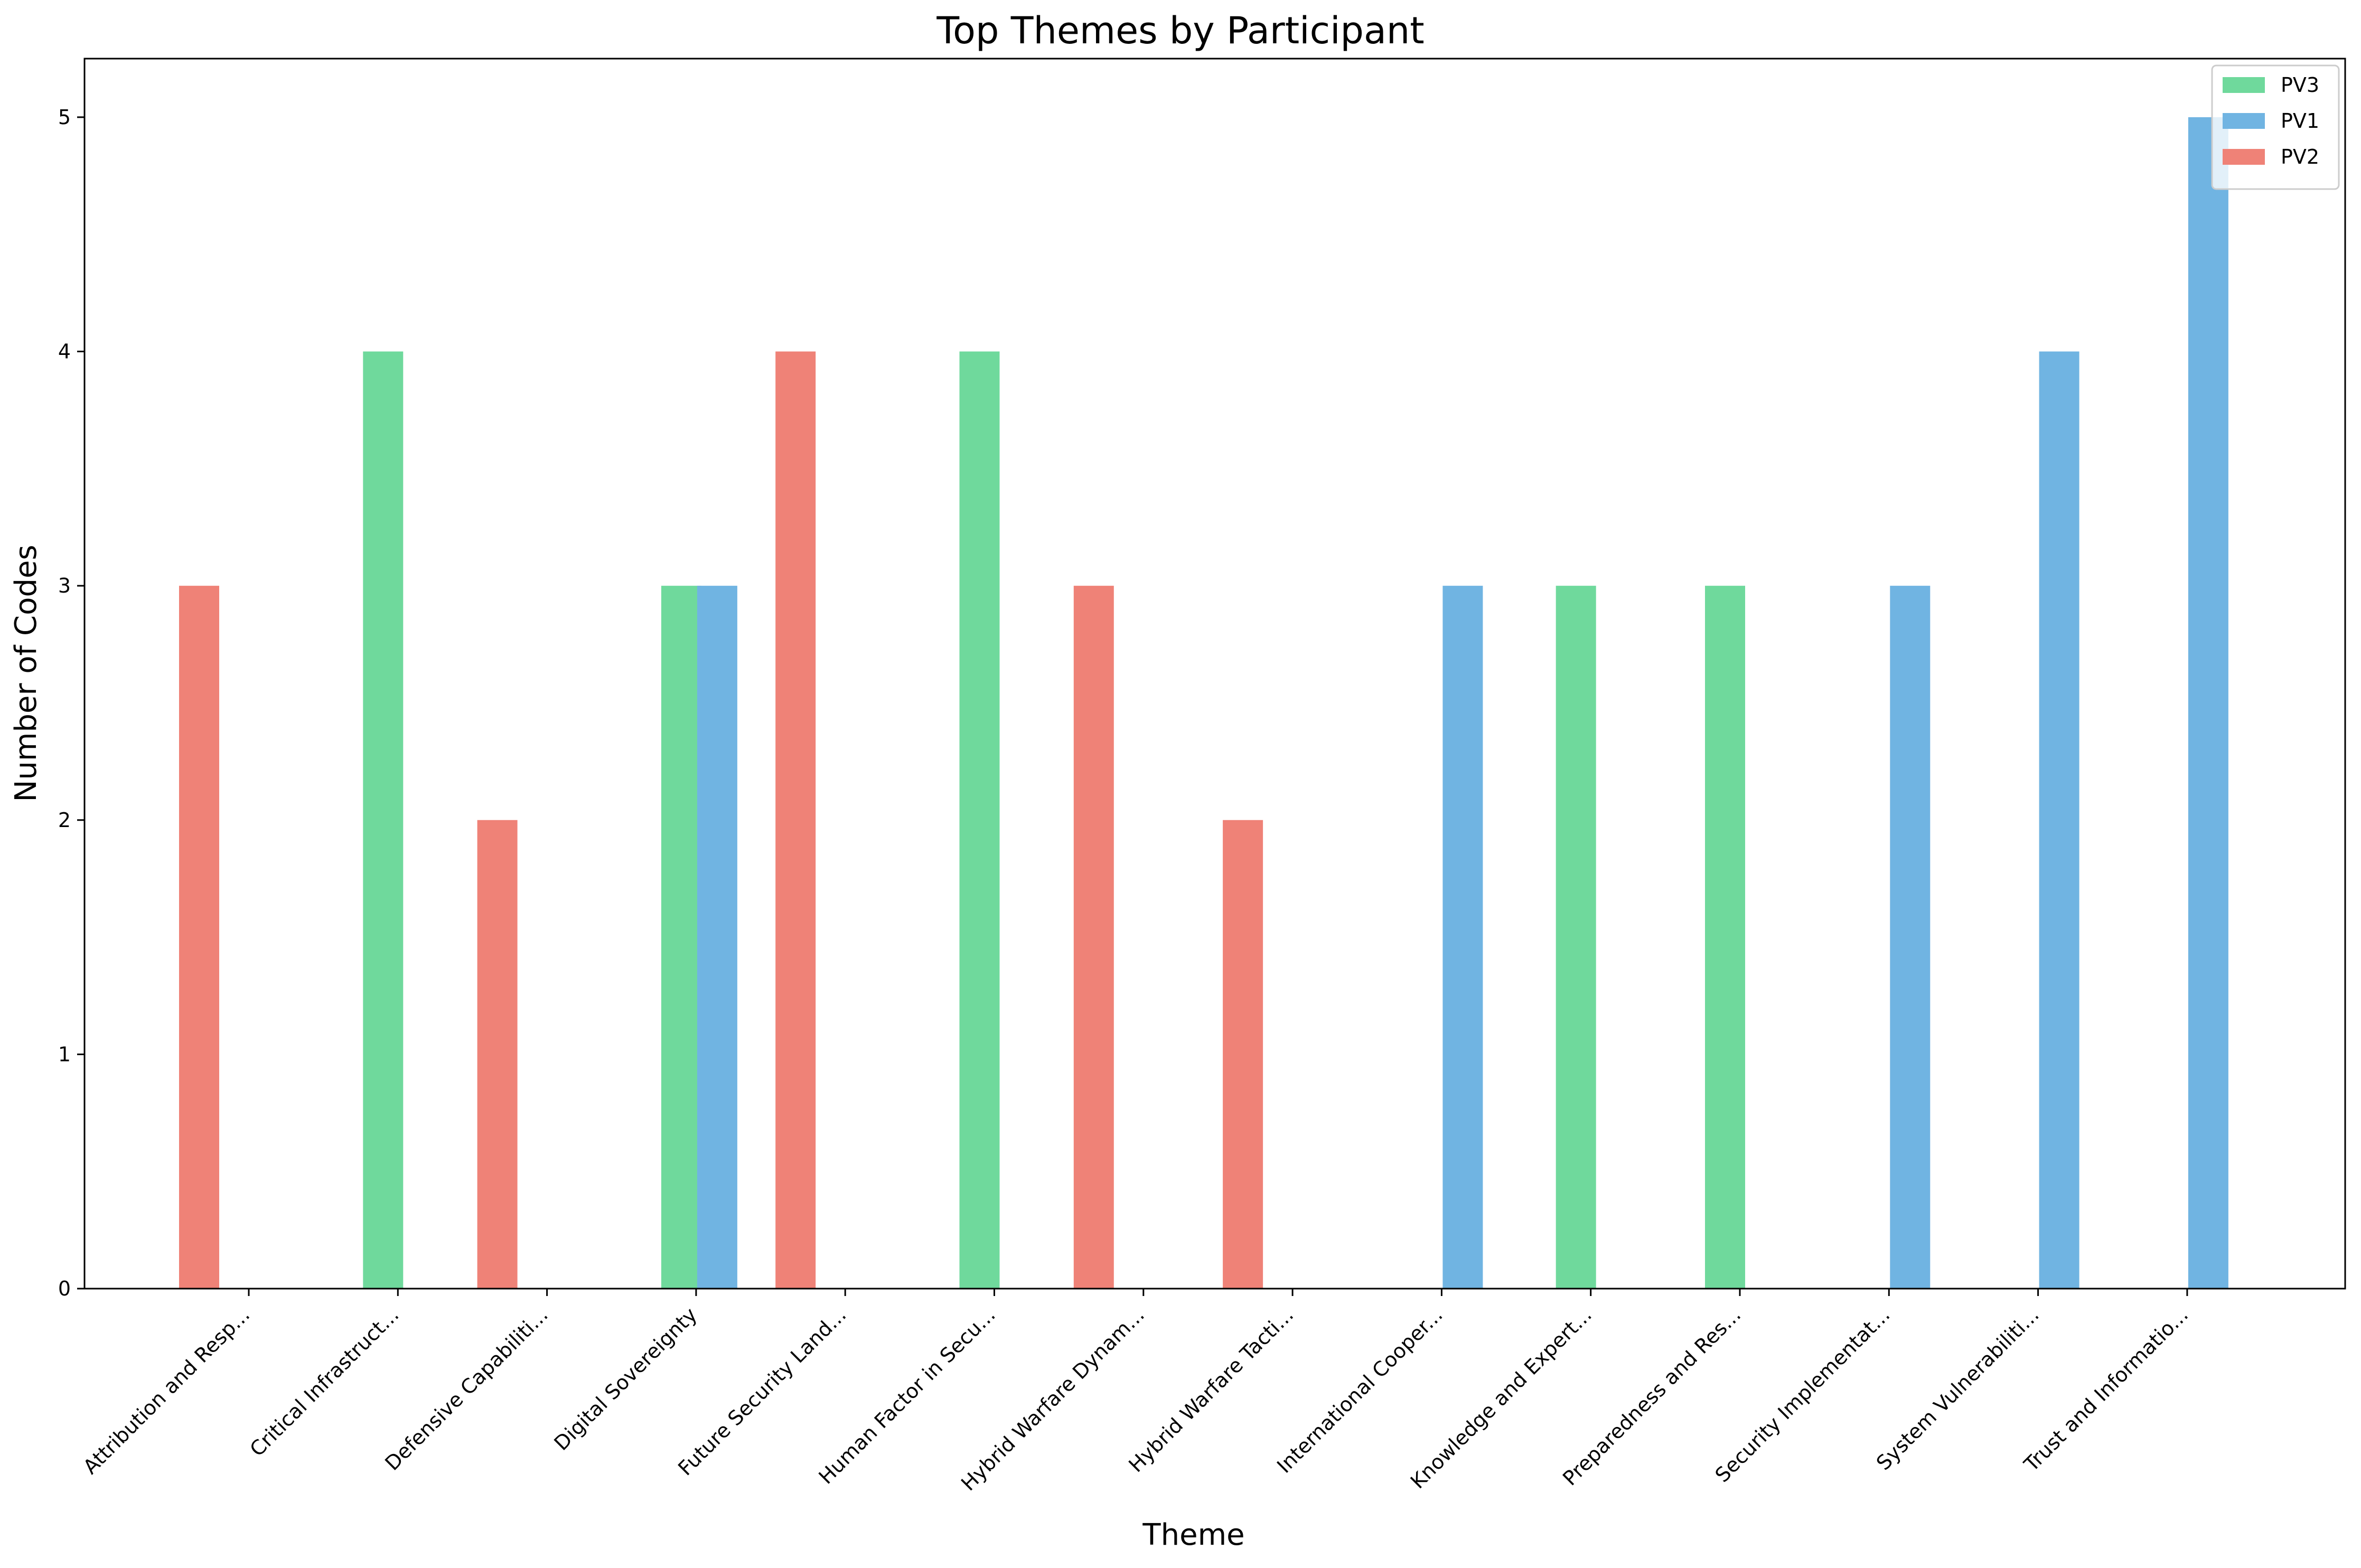  What do you see at coordinates (2244, 121) in the screenshot?
I see `legend-swatch-pv1` at bounding box center [2244, 121].